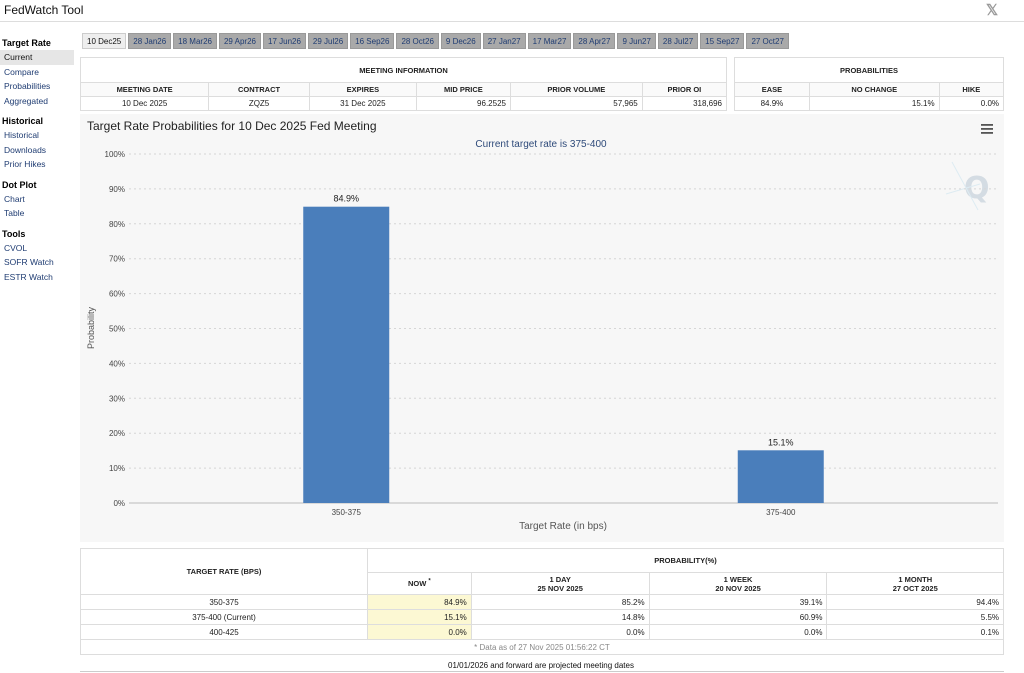 Image resolution: width=1024 pixels, height=673 pixels. What do you see at coordinates (560, 579) in the screenshot?
I see `period-label: 1 DAY` at bounding box center [560, 579].